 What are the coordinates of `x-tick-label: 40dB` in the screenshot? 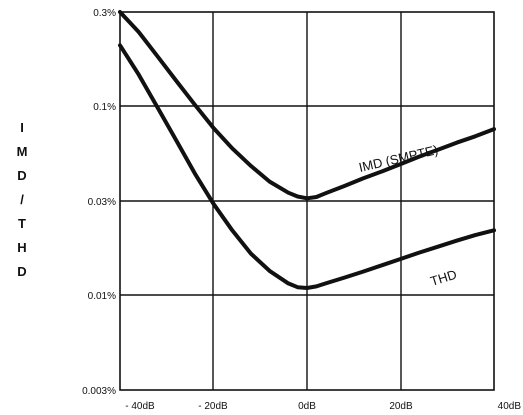 It's located at (510, 406).